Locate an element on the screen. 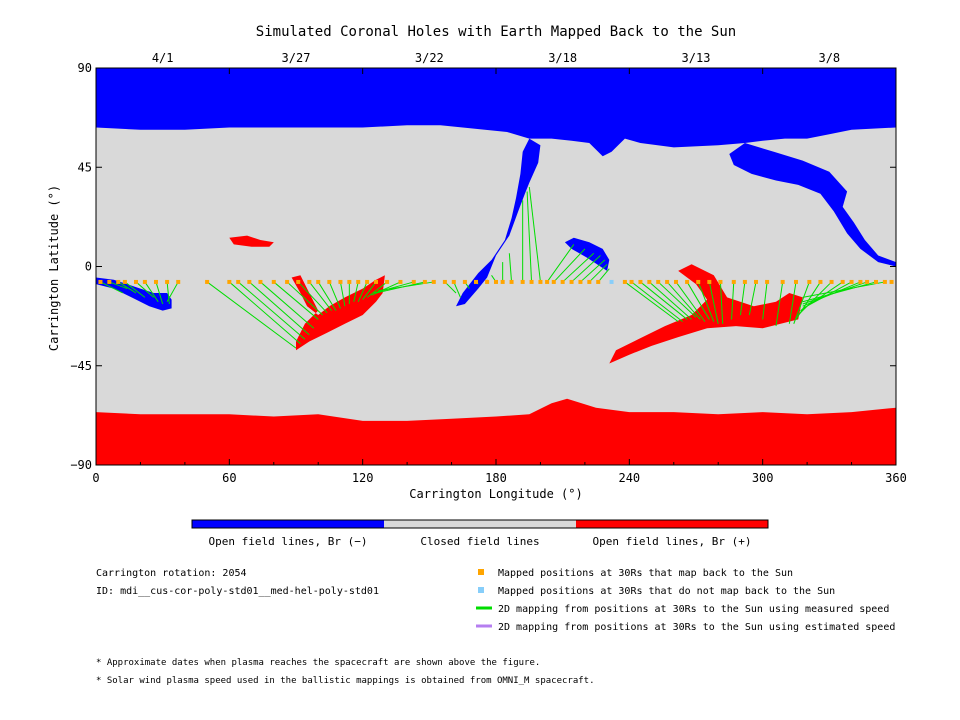  x-tick-label: 360 is located at coordinates (896, 478).